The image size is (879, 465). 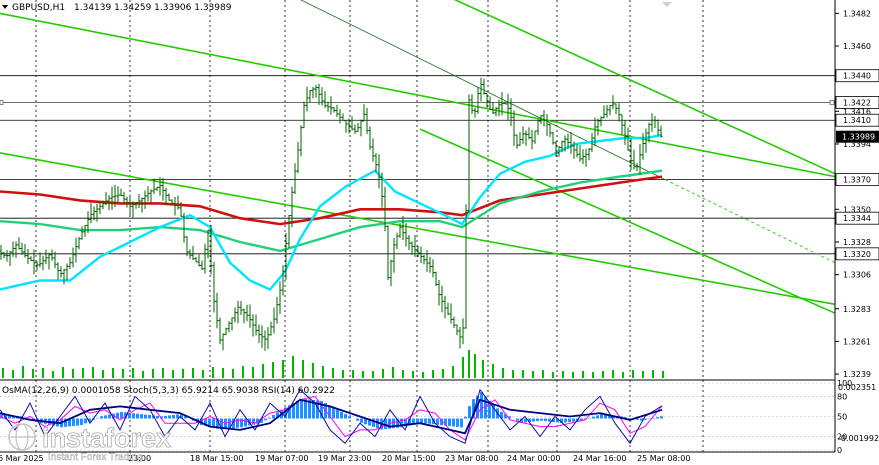 I want to click on level-label: 1.3410, so click(x=857, y=120).